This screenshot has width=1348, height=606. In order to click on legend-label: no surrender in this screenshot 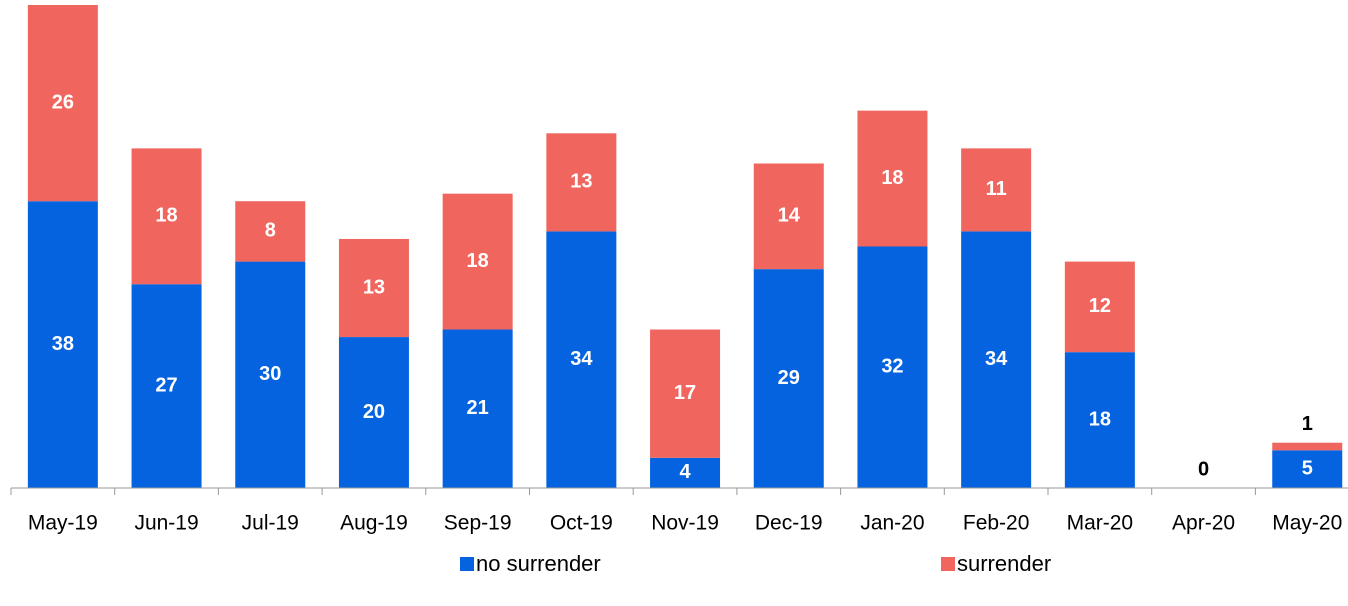, I will do `click(538, 563)`.